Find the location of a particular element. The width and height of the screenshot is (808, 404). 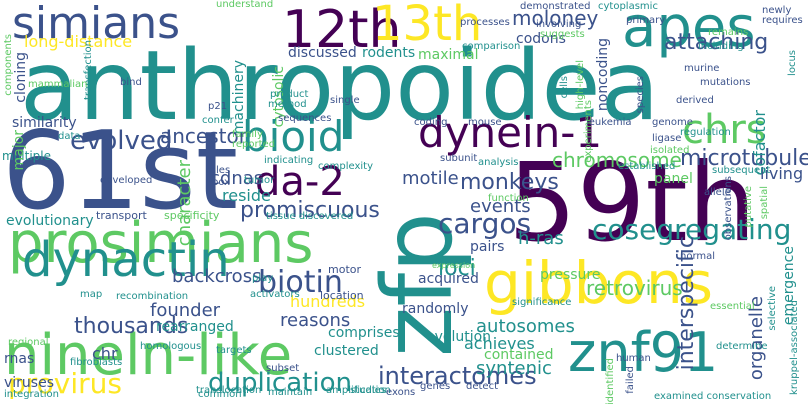

word: complexity is located at coordinates (345, 166).